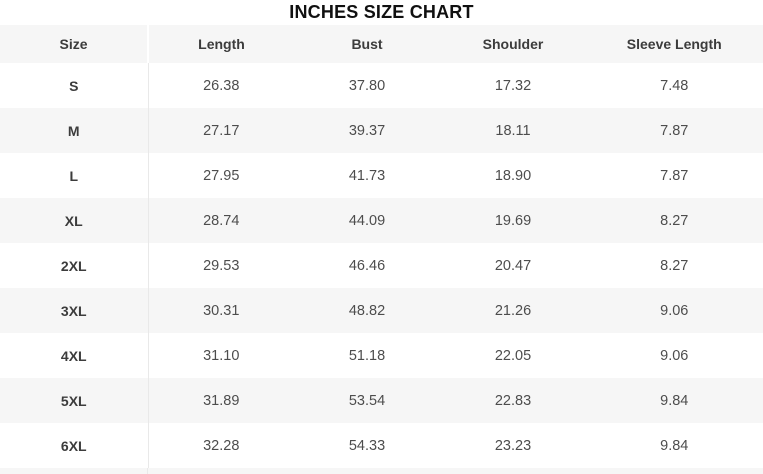 The image size is (763, 474). What do you see at coordinates (221, 85) in the screenshot?
I see `length-cell: 26.38` at bounding box center [221, 85].